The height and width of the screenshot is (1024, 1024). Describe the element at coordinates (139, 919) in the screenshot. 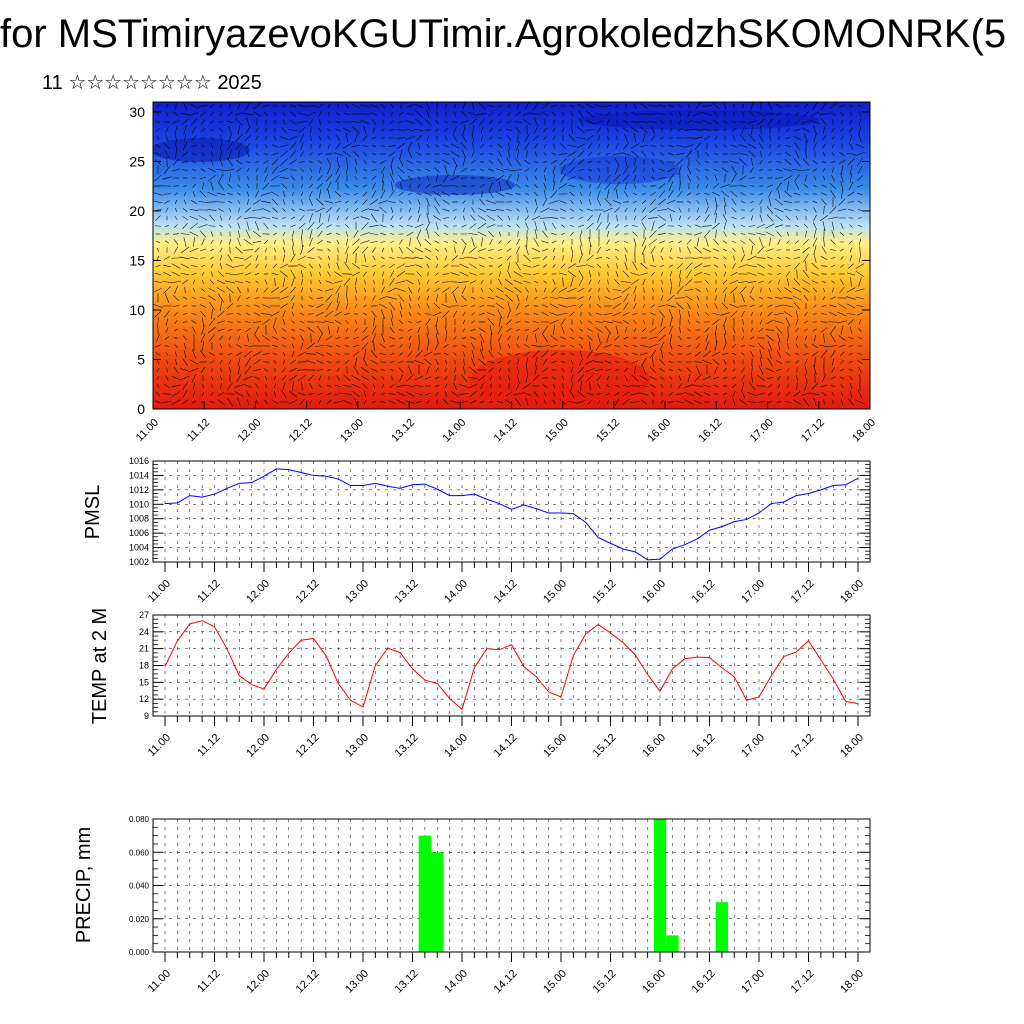

I see `y-tick-label: 0.020` at that location.